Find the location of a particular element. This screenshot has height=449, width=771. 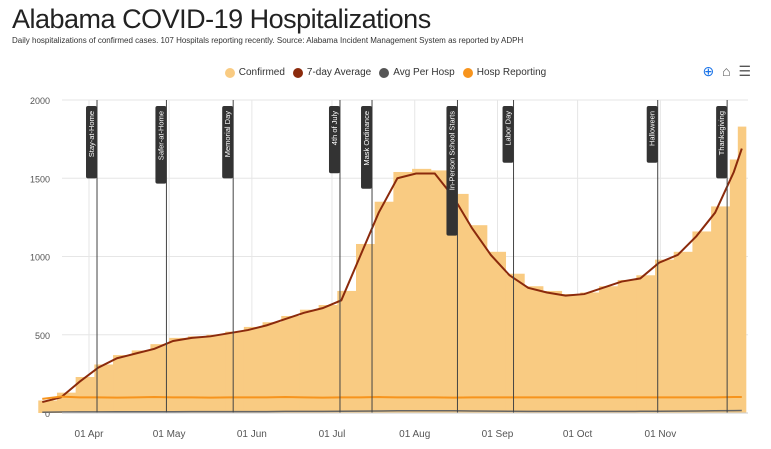

y-tick-label: 1000 is located at coordinates (40, 258).